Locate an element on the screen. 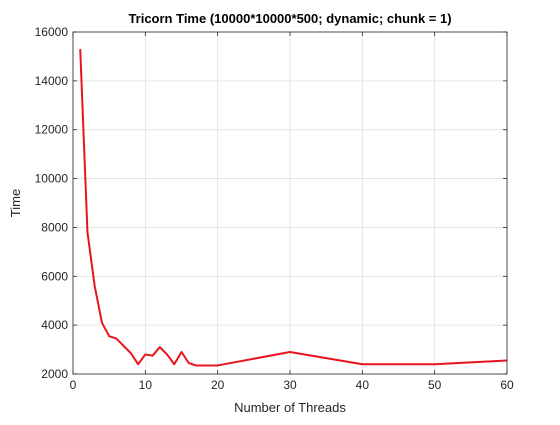 Image resolution: width=560 pixels, height=425 pixels. x-tick-label: 20 is located at coordinates (218, 385).